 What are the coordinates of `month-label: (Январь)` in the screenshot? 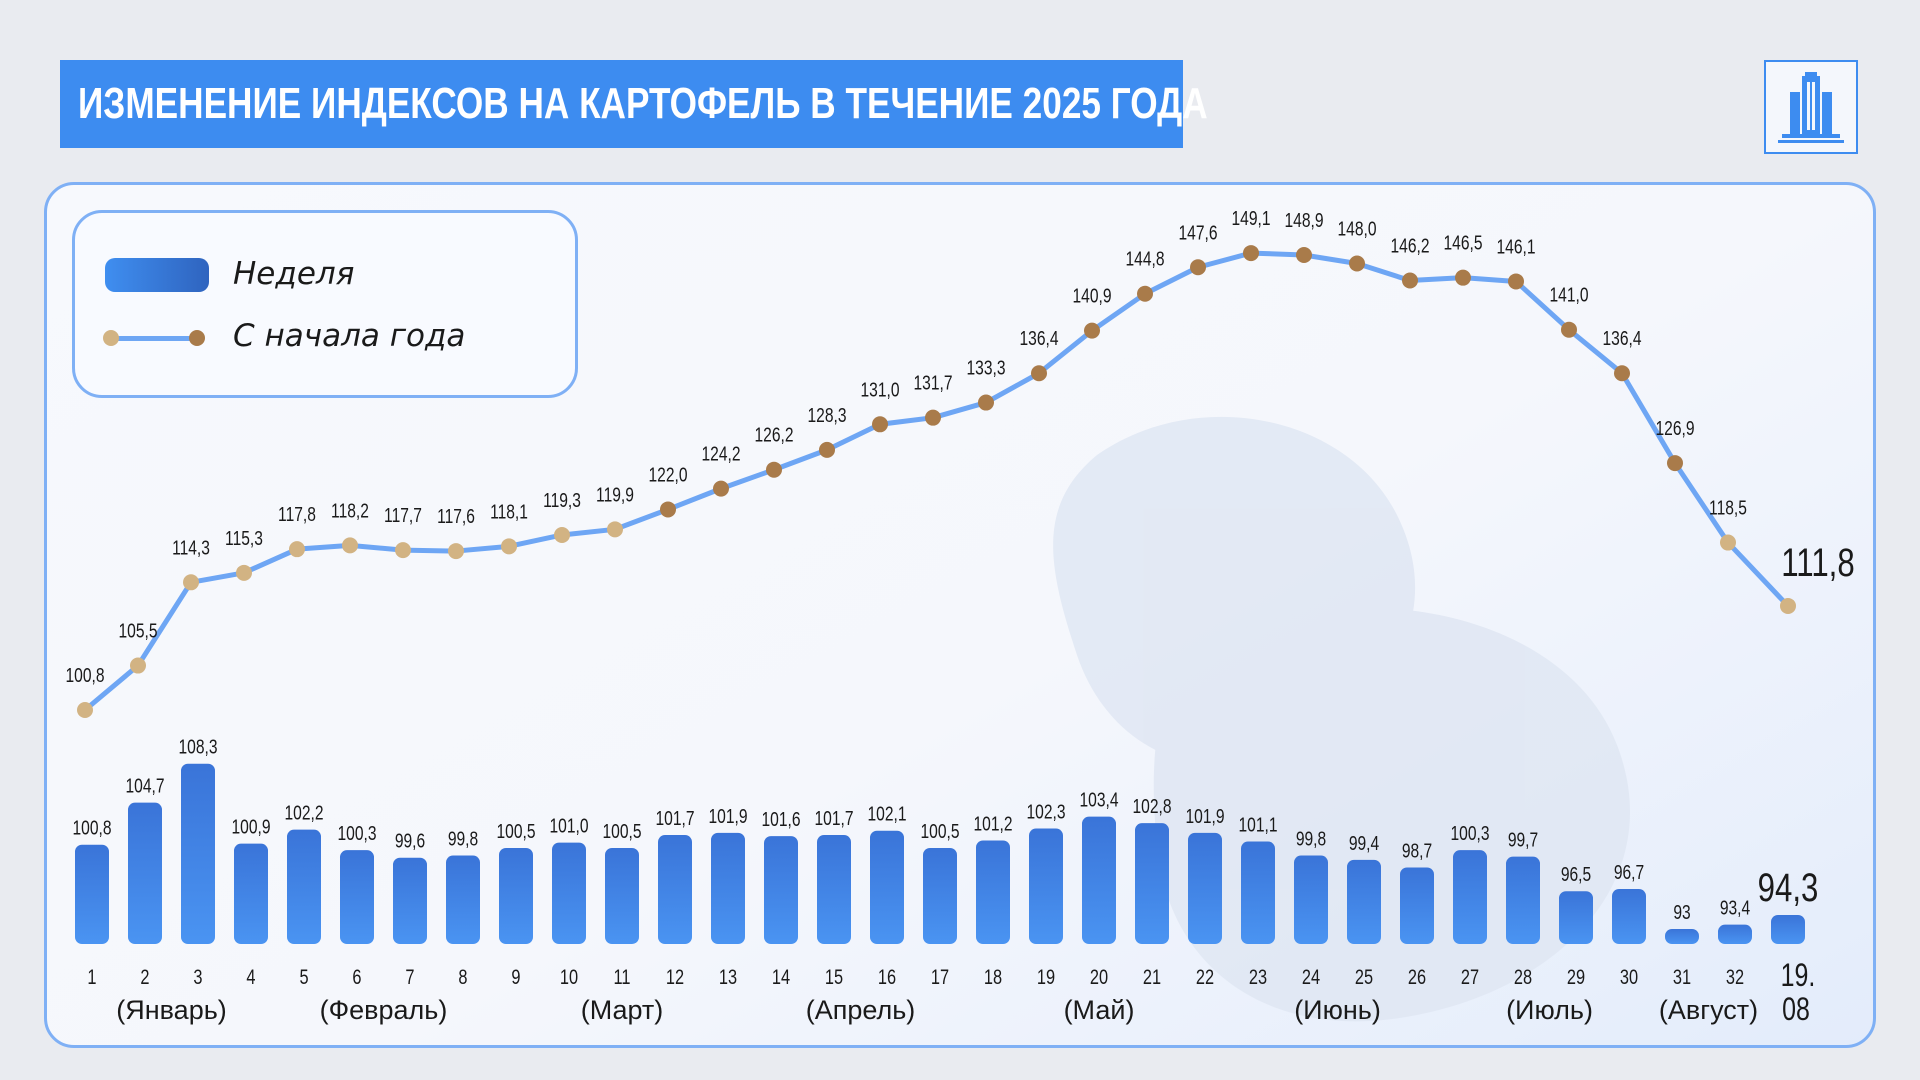 It's located at (171, 1010).